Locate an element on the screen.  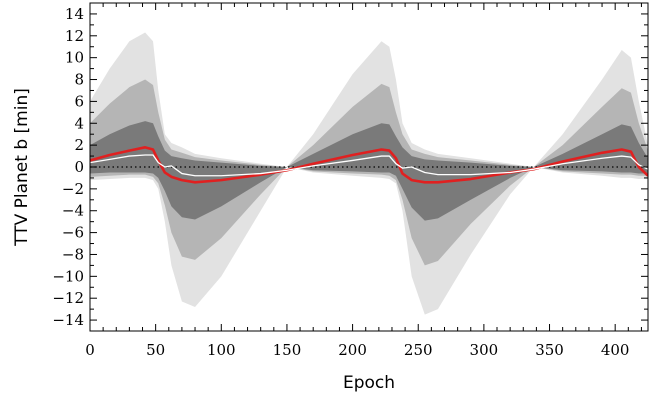
y-tick-label: 6 is located at coordinates (79, 101).